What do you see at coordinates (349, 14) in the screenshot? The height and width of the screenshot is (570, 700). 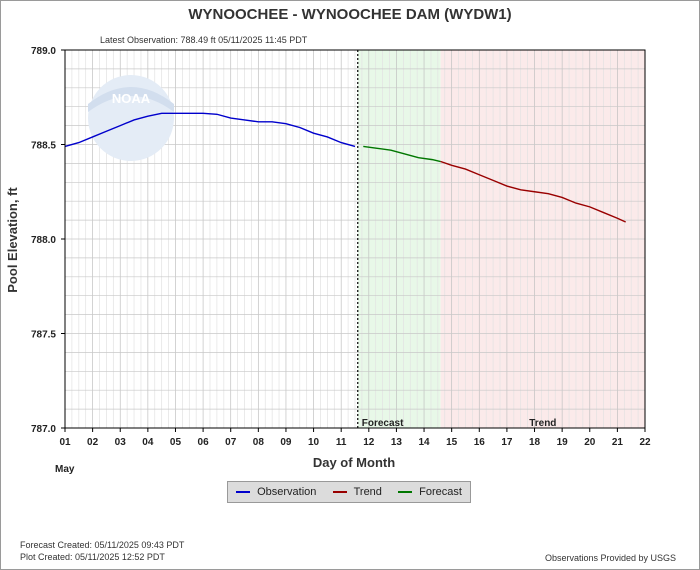 I see `chart-title: WYNOOCHEE - WYNOOCHEE DAM (WYDW1)` at bounding box center [349, 14].